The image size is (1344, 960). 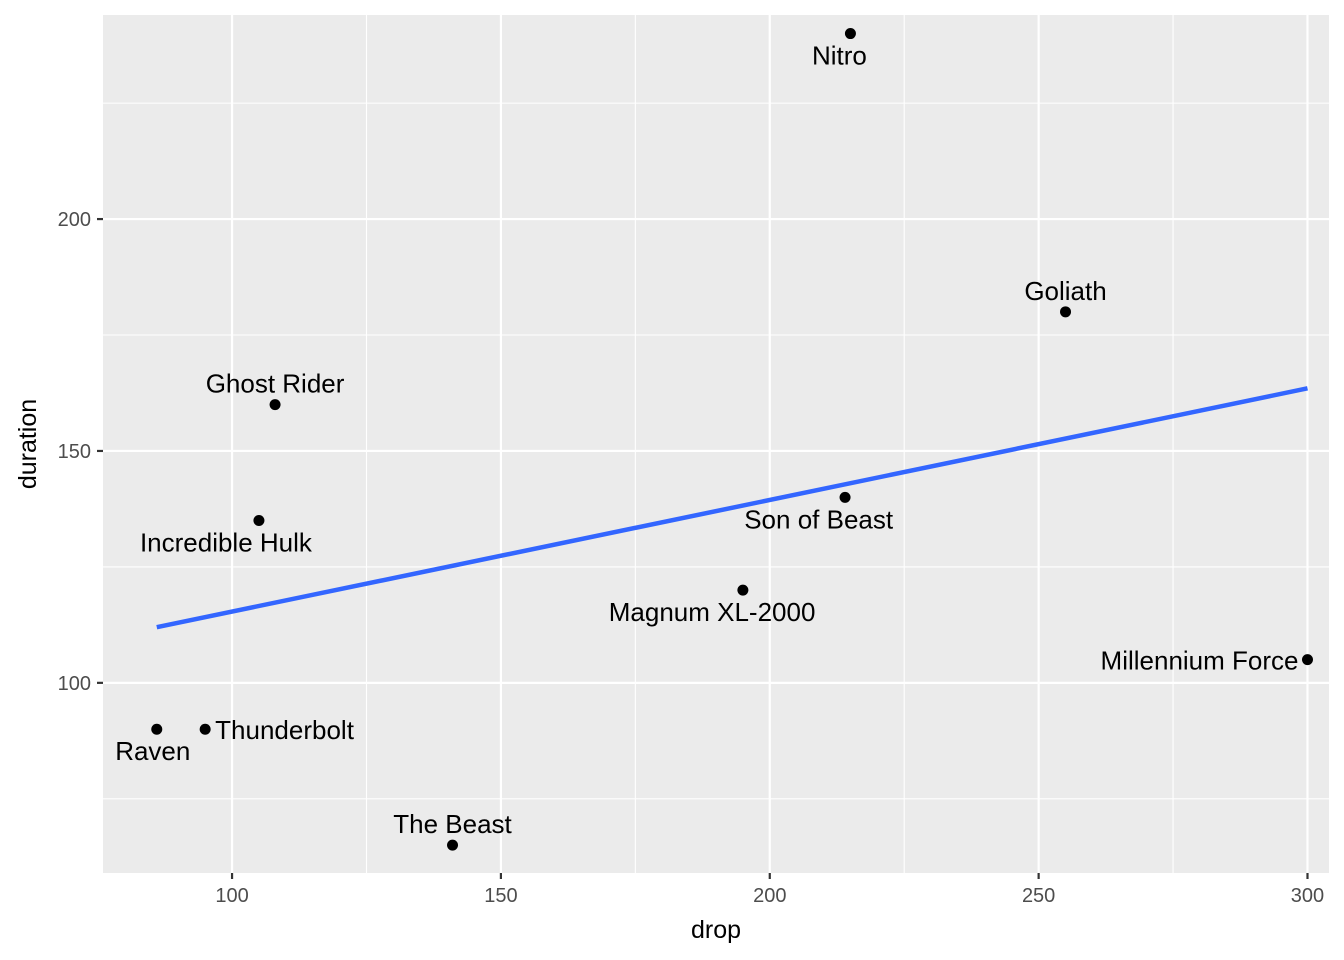 I want to click on x-axis-title: drop, so click(x=716, y=930).